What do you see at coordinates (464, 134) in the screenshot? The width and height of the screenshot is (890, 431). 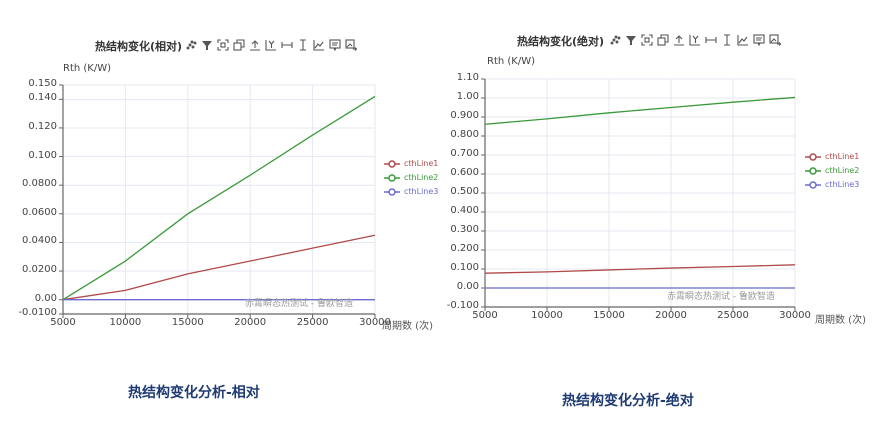 I see `y-tick-label: 0.800` at bounding box center [464, 134].